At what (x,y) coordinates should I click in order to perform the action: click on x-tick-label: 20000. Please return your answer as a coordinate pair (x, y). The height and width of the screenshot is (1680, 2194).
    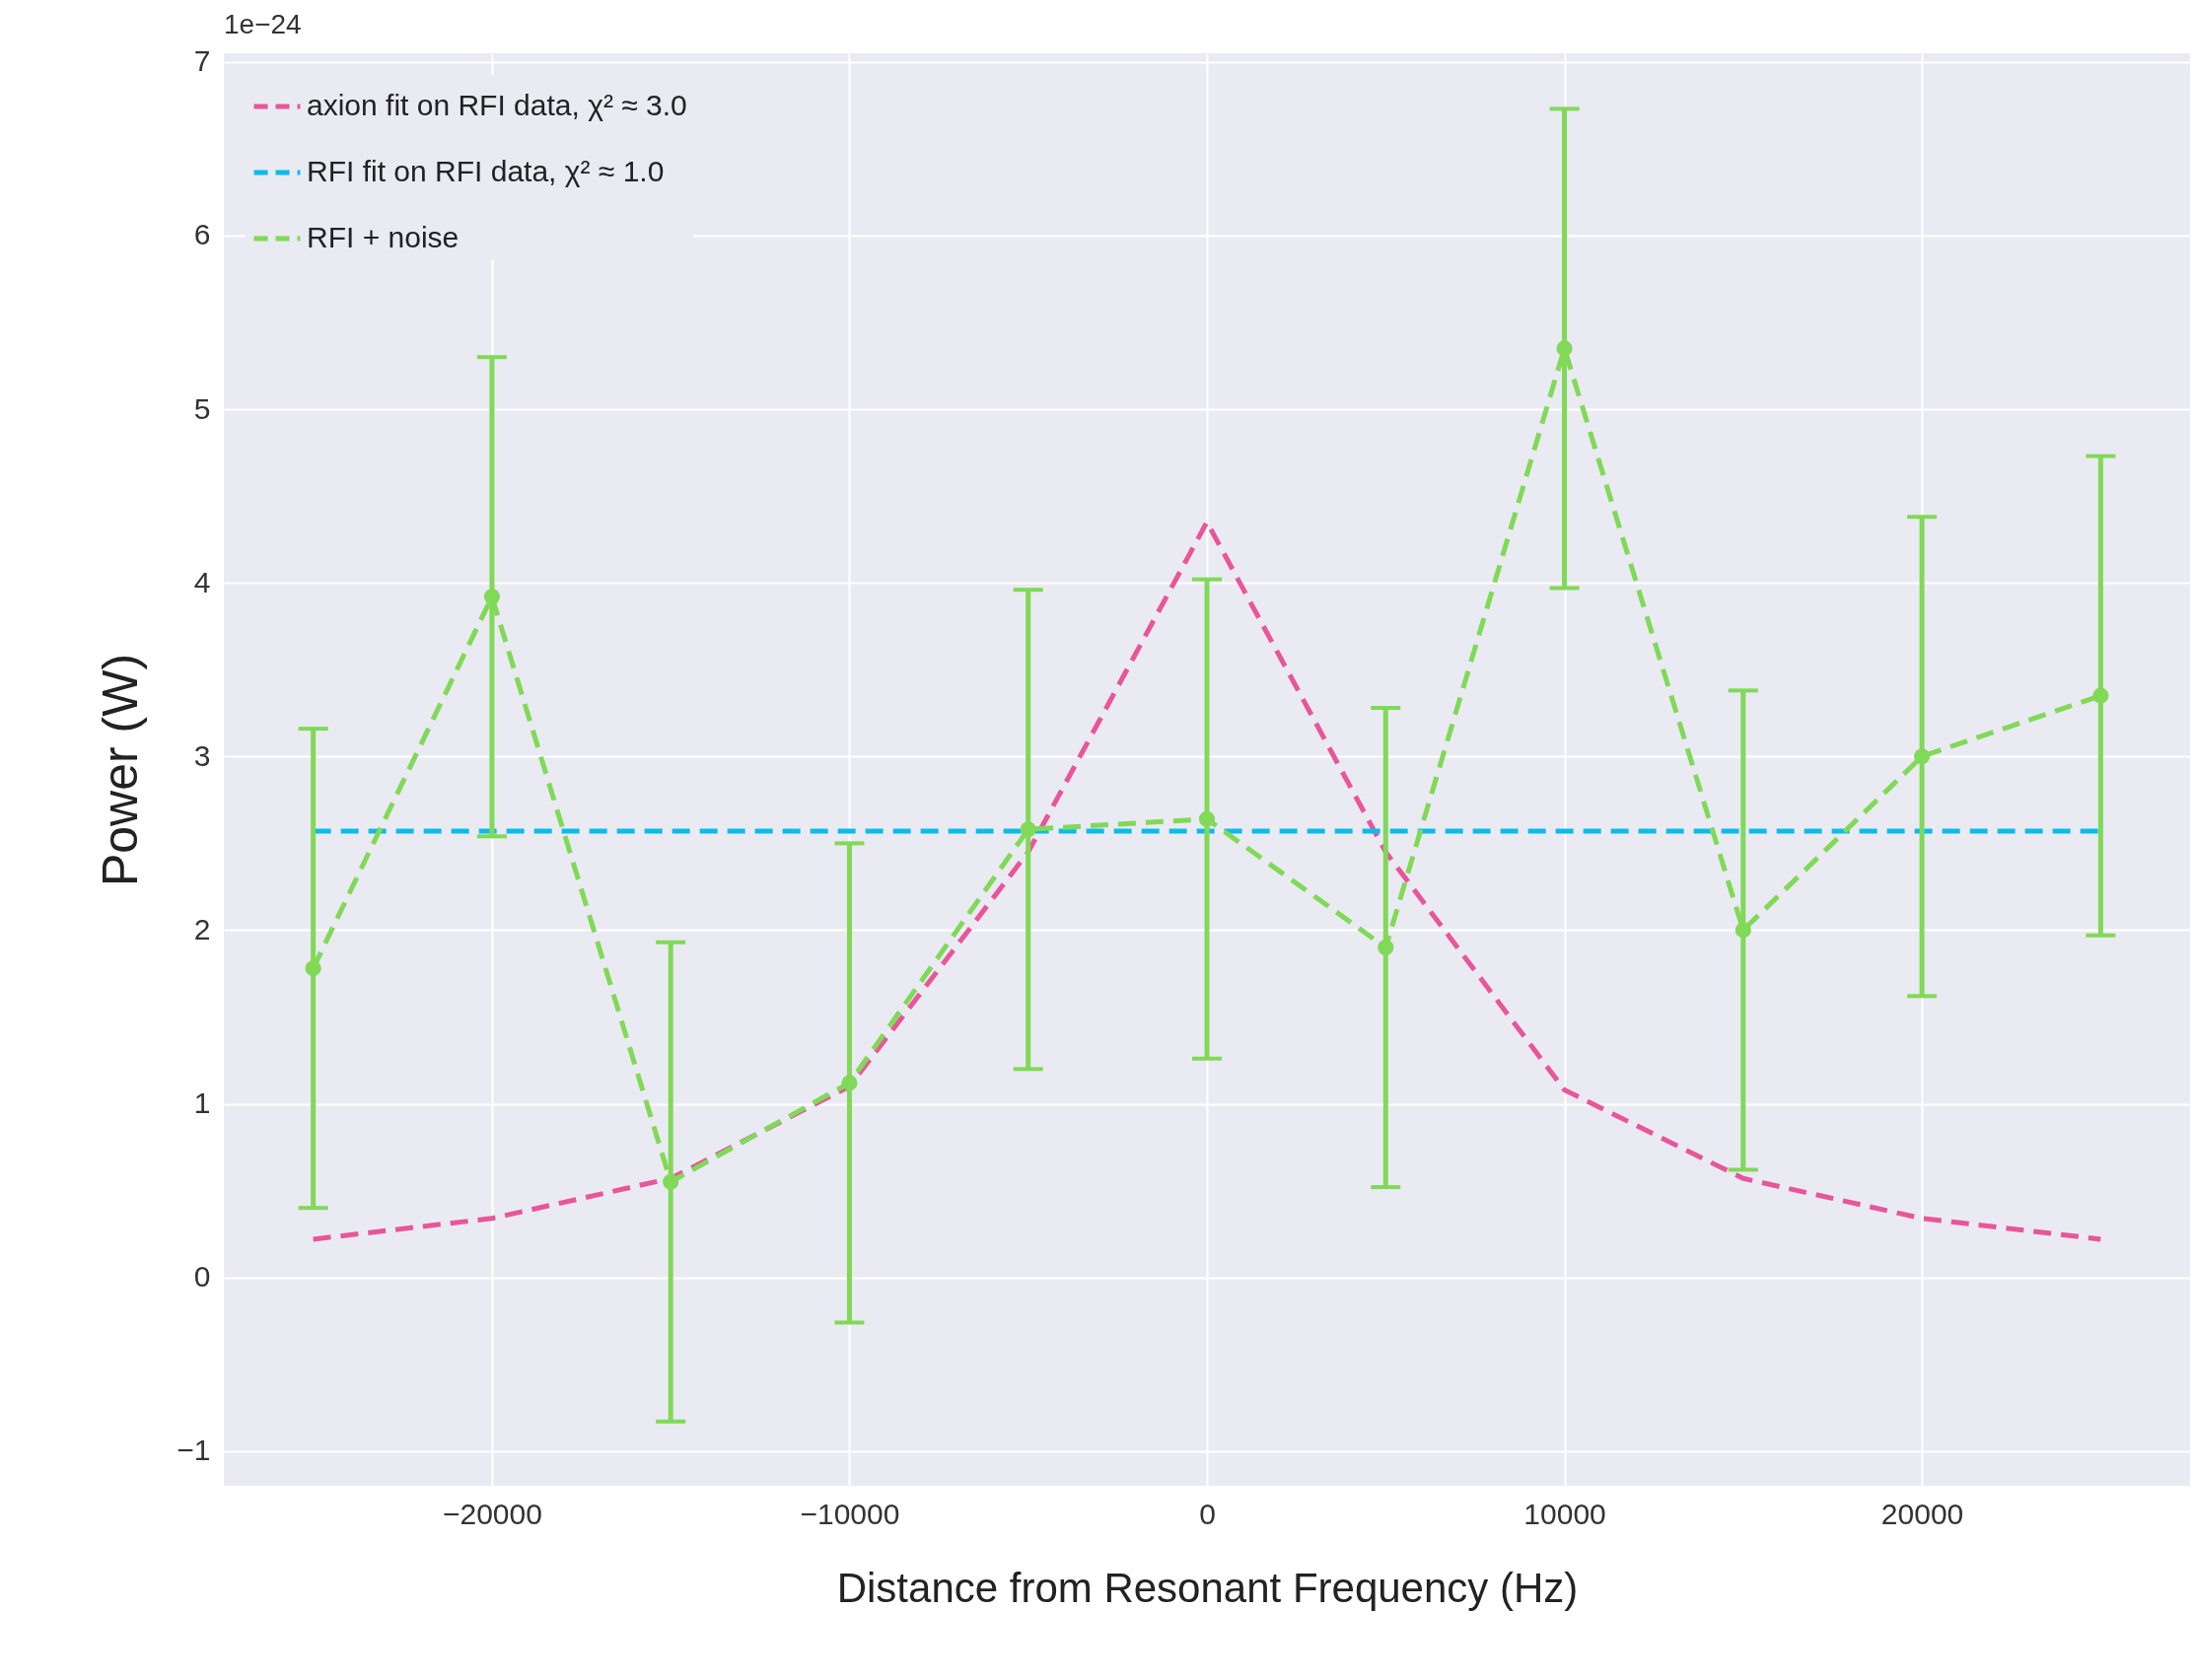
    Looking at the image, I should click on (1922, 1513).